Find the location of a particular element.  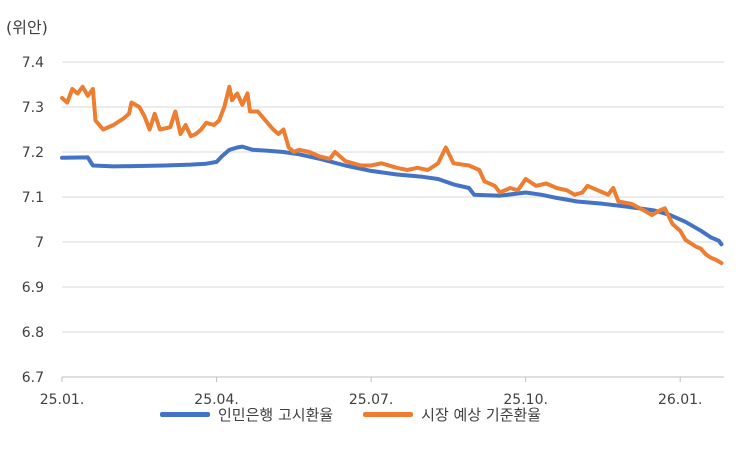

legend-item-market: 시장 예상 기준환율 is located at coordinates (452, 414).